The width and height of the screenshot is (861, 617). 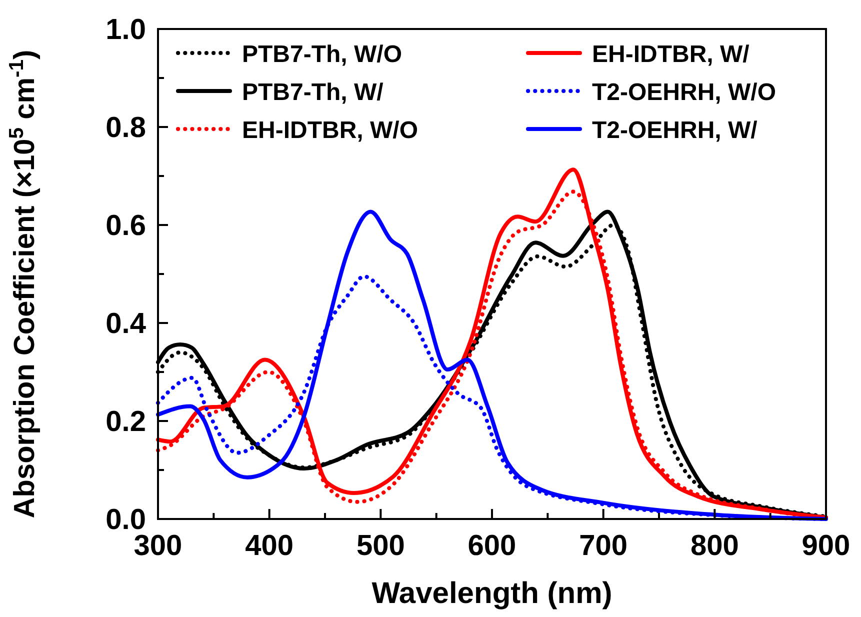 What do you see at coordinates (322, 54) in the screenshot?
I see `legend-label: PTB7-Th, W/O` at bounding box center [322, 54].